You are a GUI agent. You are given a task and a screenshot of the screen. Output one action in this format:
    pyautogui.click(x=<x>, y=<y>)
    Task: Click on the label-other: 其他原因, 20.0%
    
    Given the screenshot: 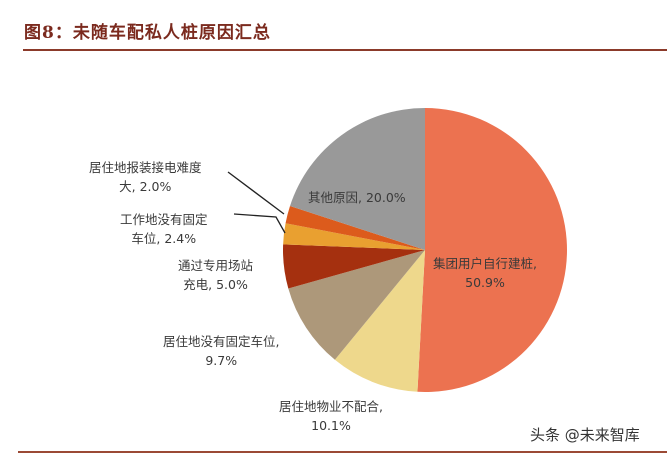 What is the action you would take?
    pyautogui.click(x=357, y=197)
    